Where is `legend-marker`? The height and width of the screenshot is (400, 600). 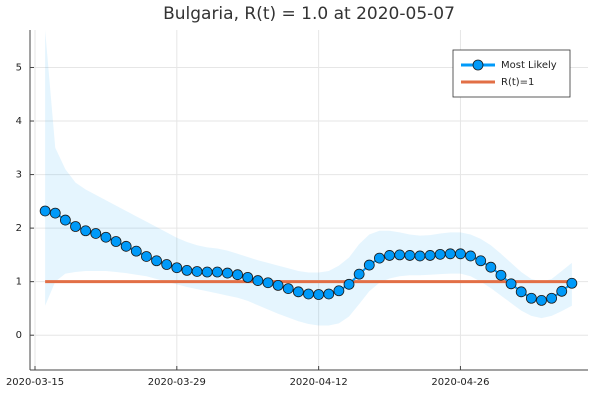 legend-marker is located at coordinates (478, 65).